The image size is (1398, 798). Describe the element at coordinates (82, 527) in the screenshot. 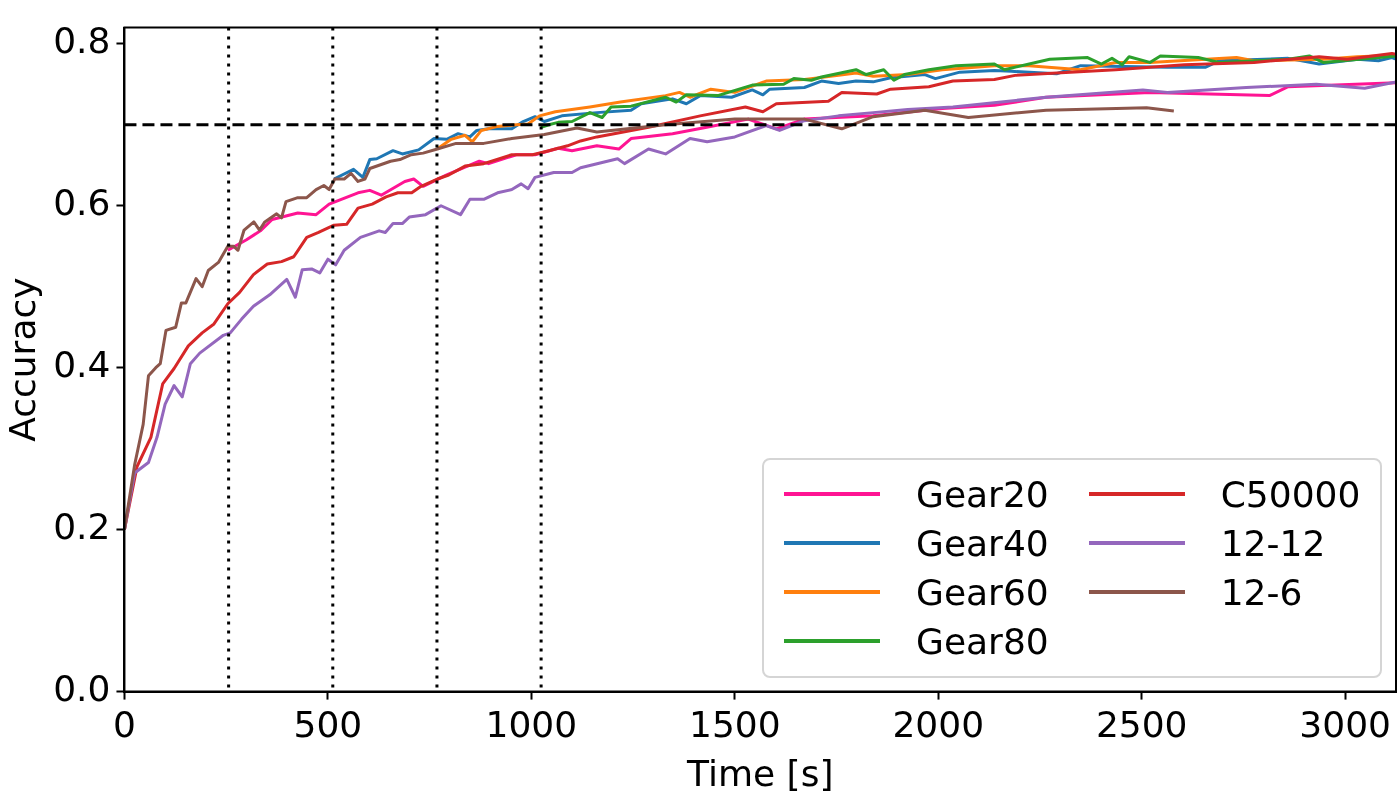

I see `y-tick-label: 0.2` at that location.